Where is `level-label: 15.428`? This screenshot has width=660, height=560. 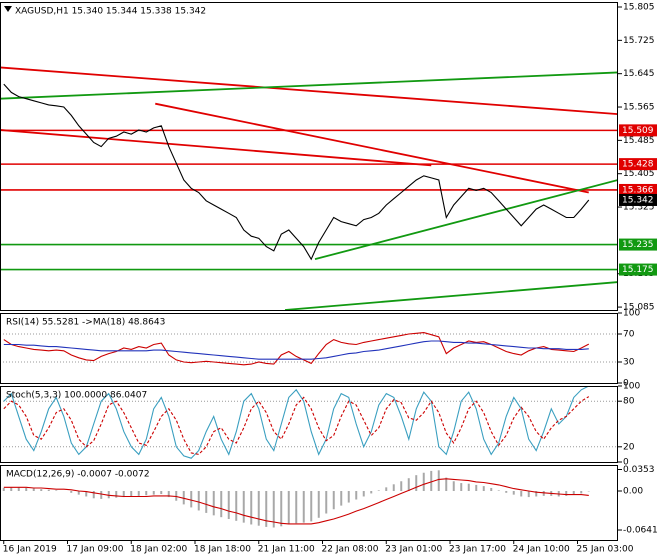 level-label: 15.428 is located at coordinates (638, 165).